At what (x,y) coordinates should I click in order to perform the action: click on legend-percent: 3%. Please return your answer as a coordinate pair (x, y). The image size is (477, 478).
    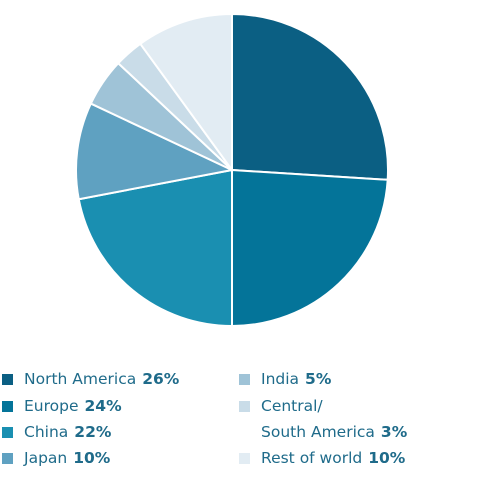
    Looking at the image, I should click on (394, 432).